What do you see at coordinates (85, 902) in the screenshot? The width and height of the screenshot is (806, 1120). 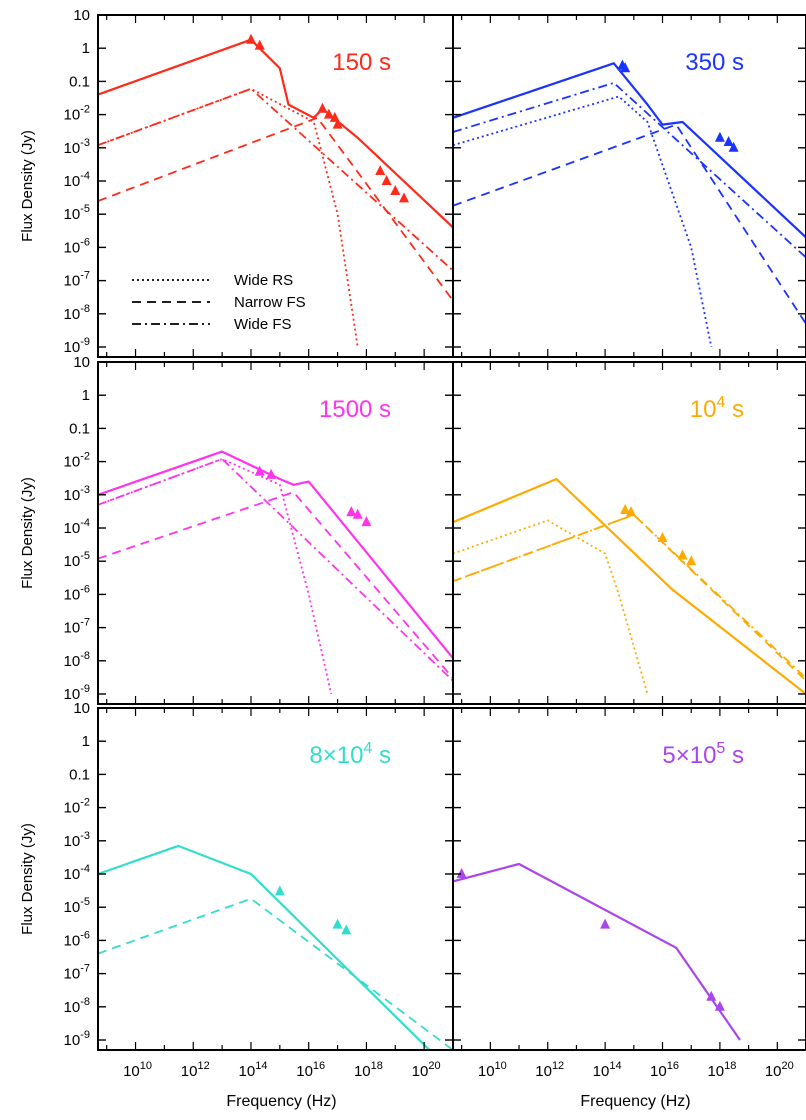 I see `tick-exponent: -5` at bounding box center [85, 902].